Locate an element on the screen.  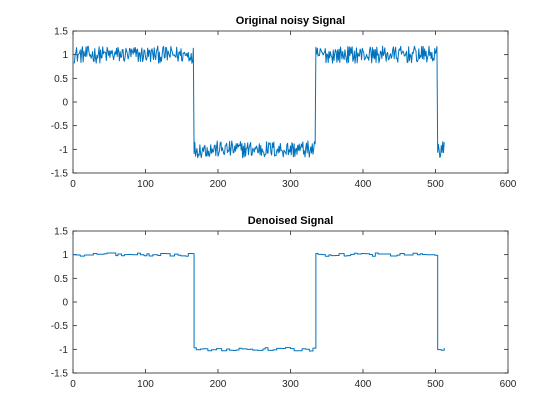
top-plot-title: Original noisy Signal is located at coordinates (290, 21).